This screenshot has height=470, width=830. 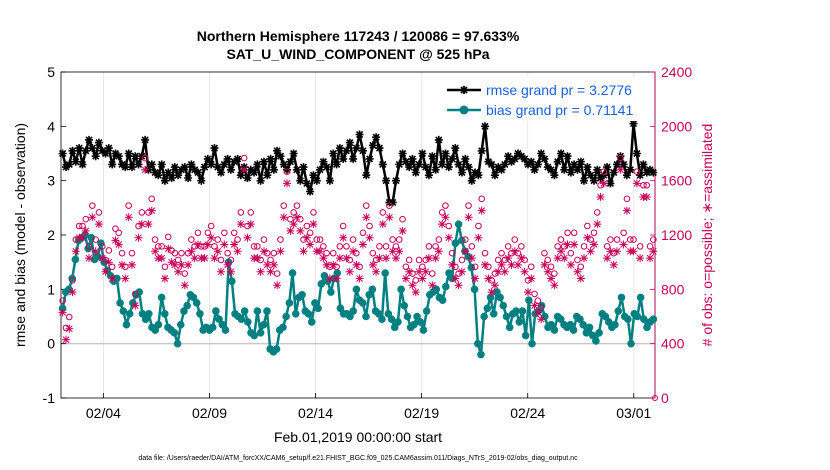 What do you see at coordinates (103, 413) in the screenshot?
I see `x-tick-label: 02/04` at bounding box center [103, 413].